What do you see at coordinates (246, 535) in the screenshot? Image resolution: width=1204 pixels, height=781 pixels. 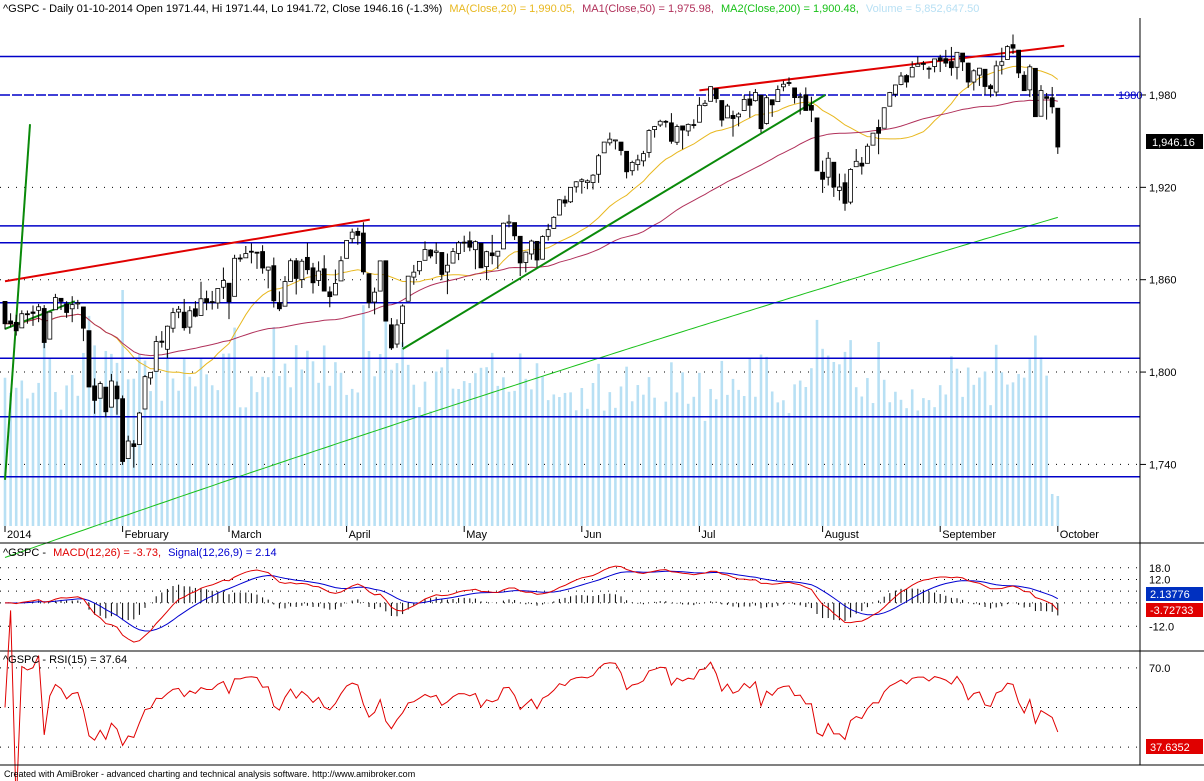 I see `date-tick-label: March` at bounding box center [246, 535].